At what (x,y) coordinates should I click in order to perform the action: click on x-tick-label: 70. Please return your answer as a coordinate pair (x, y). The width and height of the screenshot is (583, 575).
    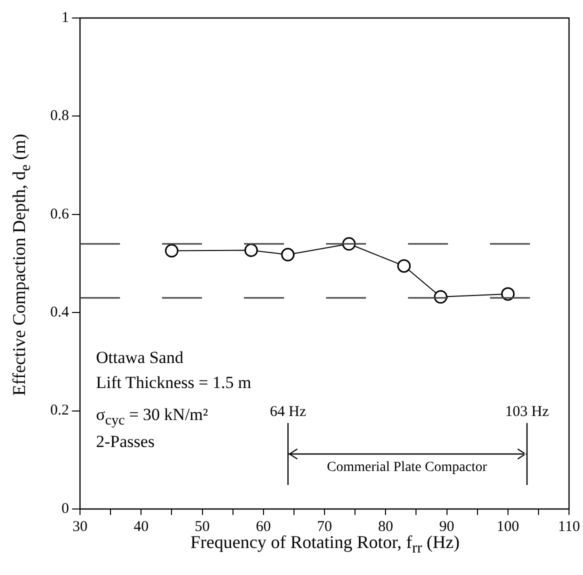
    Looking at the image, I should click on (324, 526).